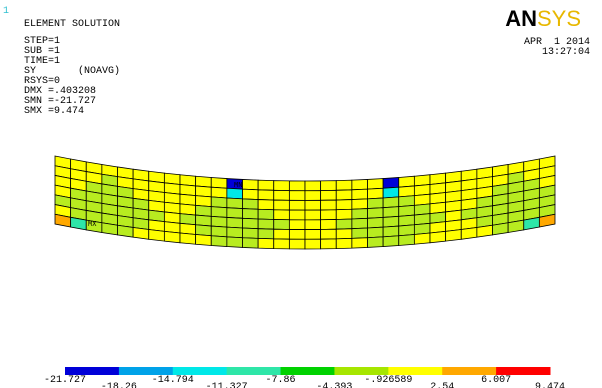 The width and height of the screenshot is (602, 388). What do you see at coordinates (72, 24) in the screenshot?
I see `title: ELEMENT SOLUTION` at bounding box center [72, 24].